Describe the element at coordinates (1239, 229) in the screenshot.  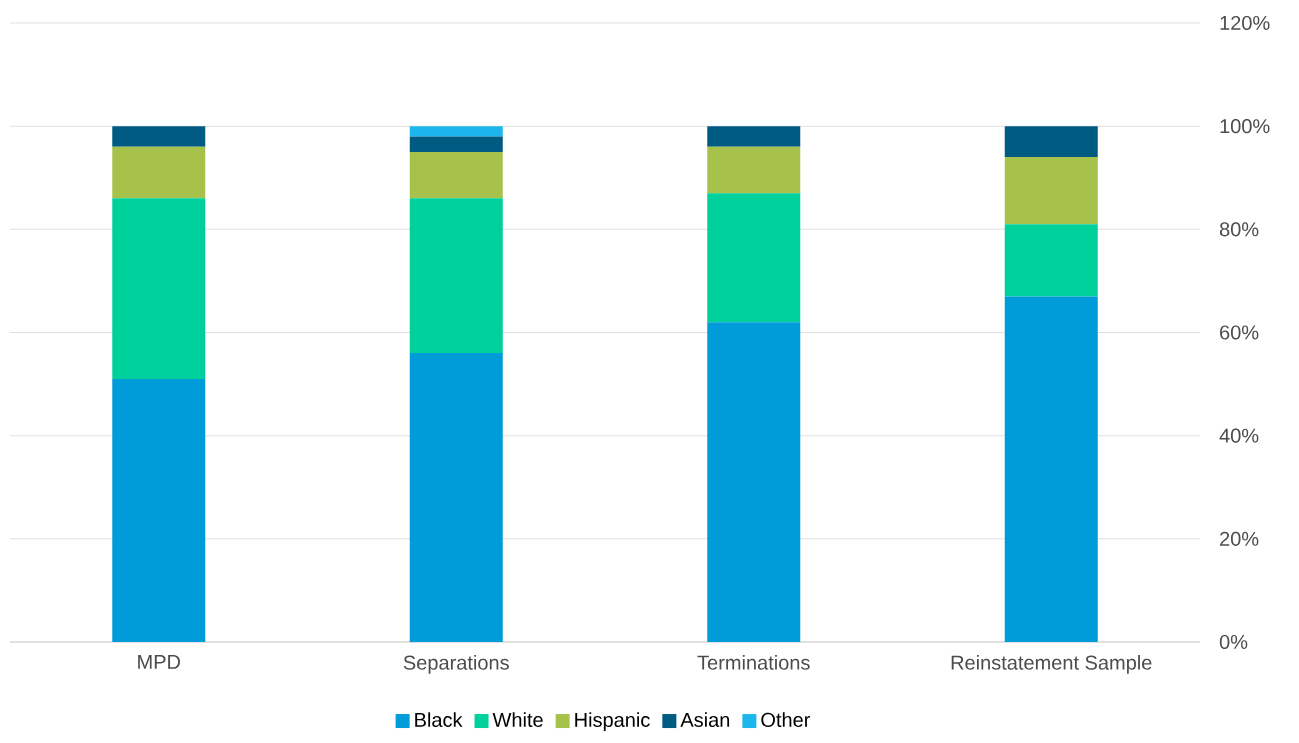
I see `y-tick-label: 80%` at that location.